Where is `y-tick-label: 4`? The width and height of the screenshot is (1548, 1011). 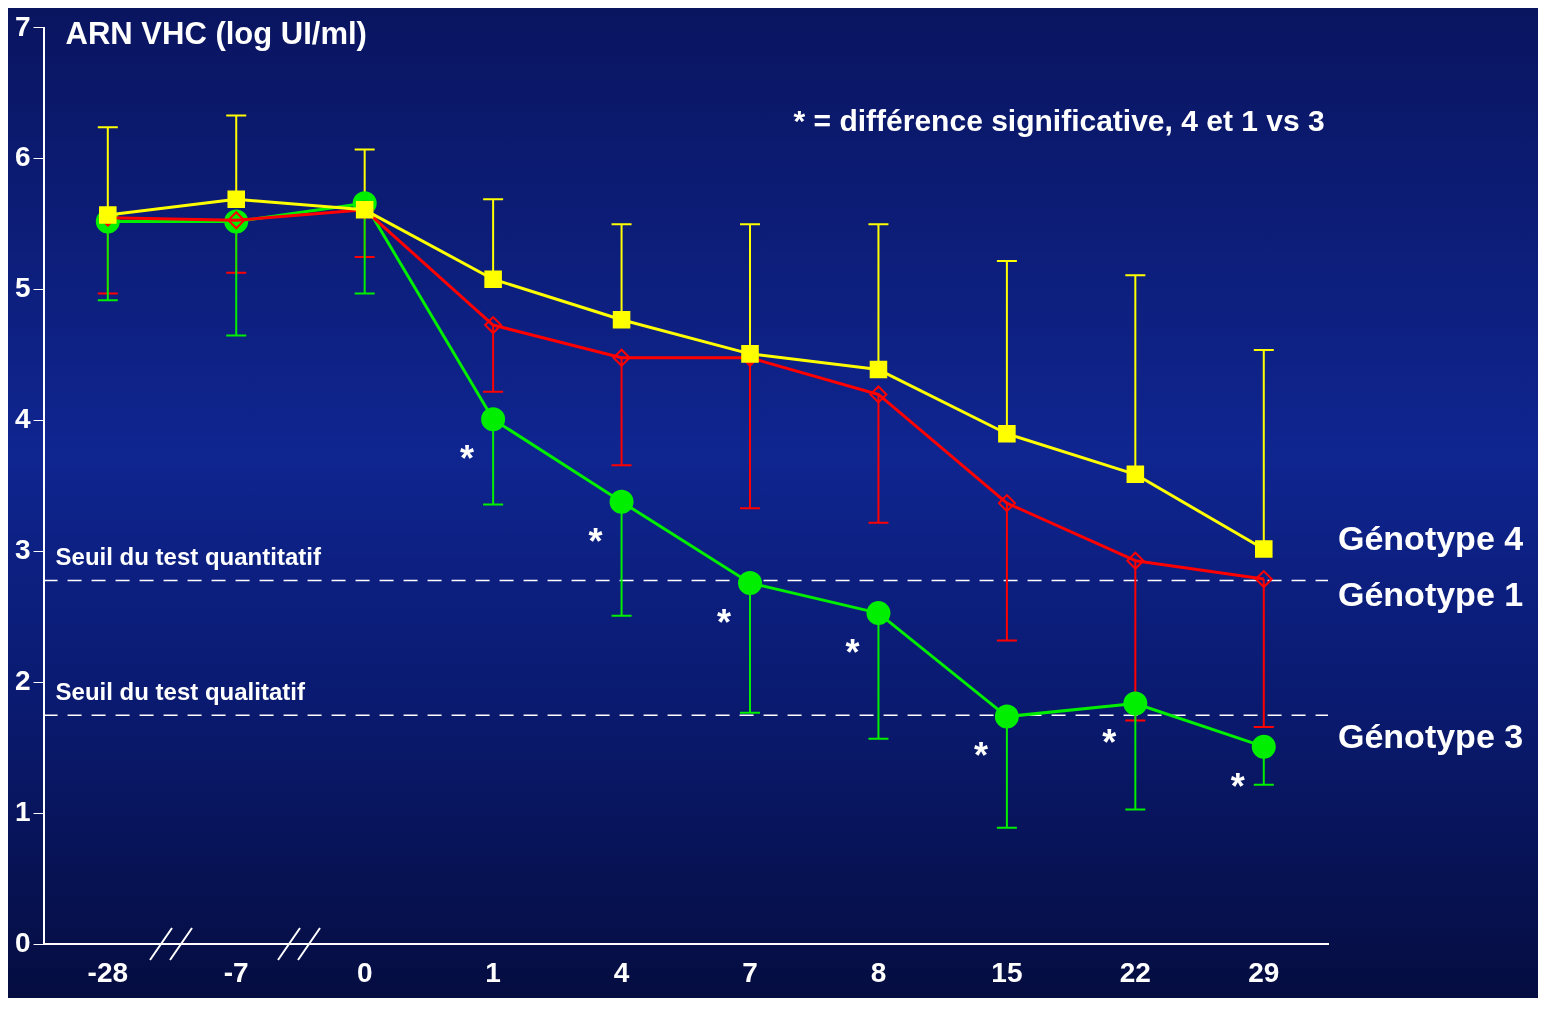 y-tick-label: 4 is located at coordinates (22, 419).